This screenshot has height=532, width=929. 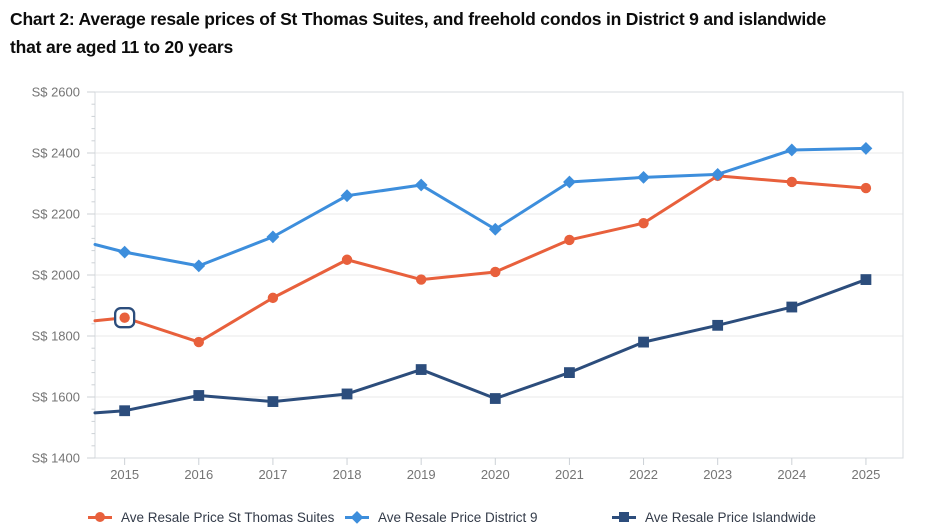 What do you see at coordinates (273, 401) in the screenshot?
I see `data-point-2-2017` at bounding box center [273, 401].